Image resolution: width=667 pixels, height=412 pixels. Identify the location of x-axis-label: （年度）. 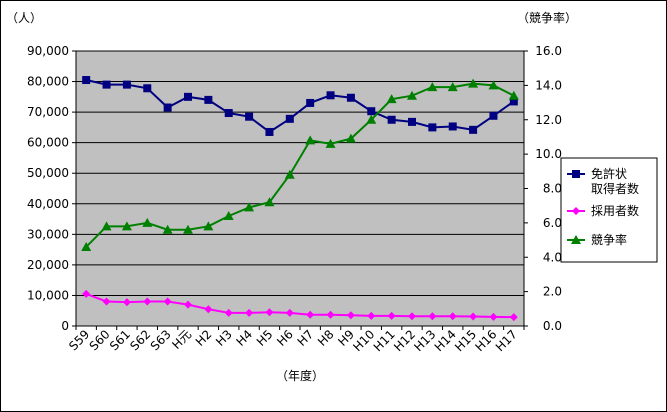
(300, 375).